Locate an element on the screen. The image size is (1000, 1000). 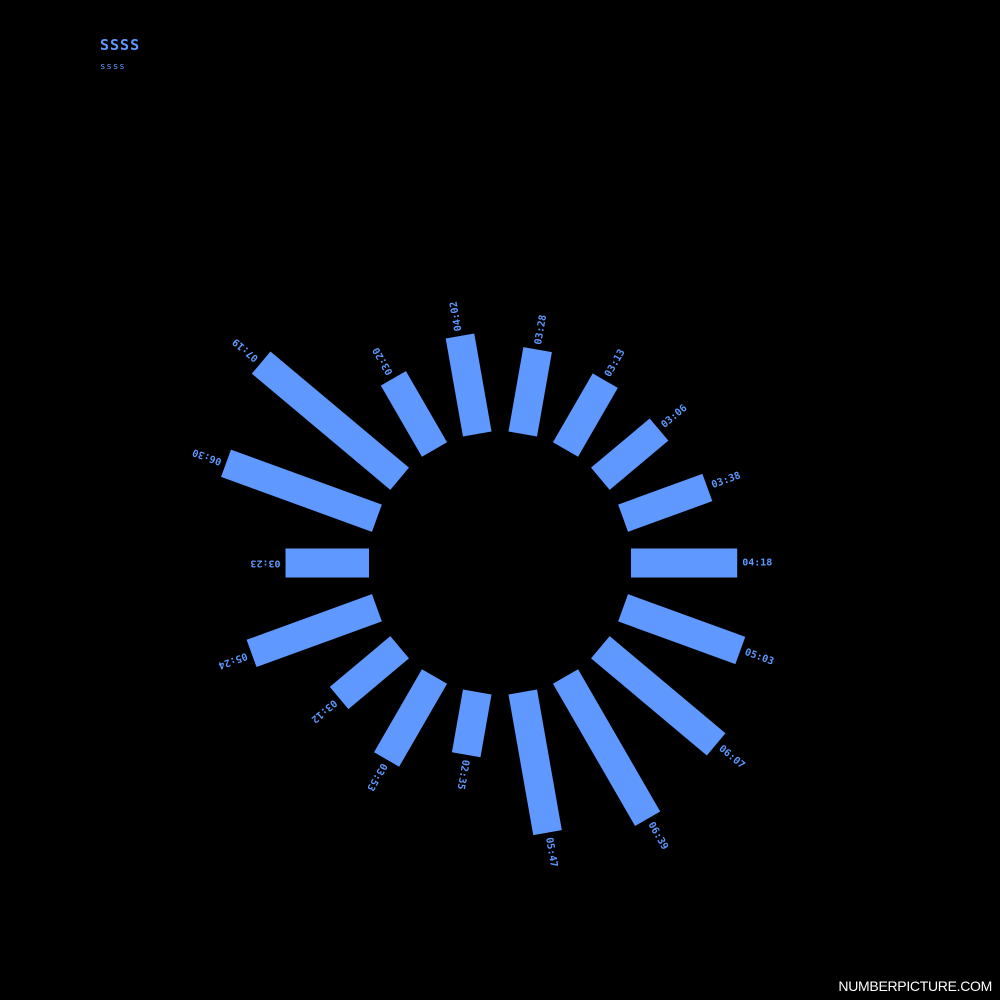
bar-label-13: 04:02 is located at coordinates (456, 316).